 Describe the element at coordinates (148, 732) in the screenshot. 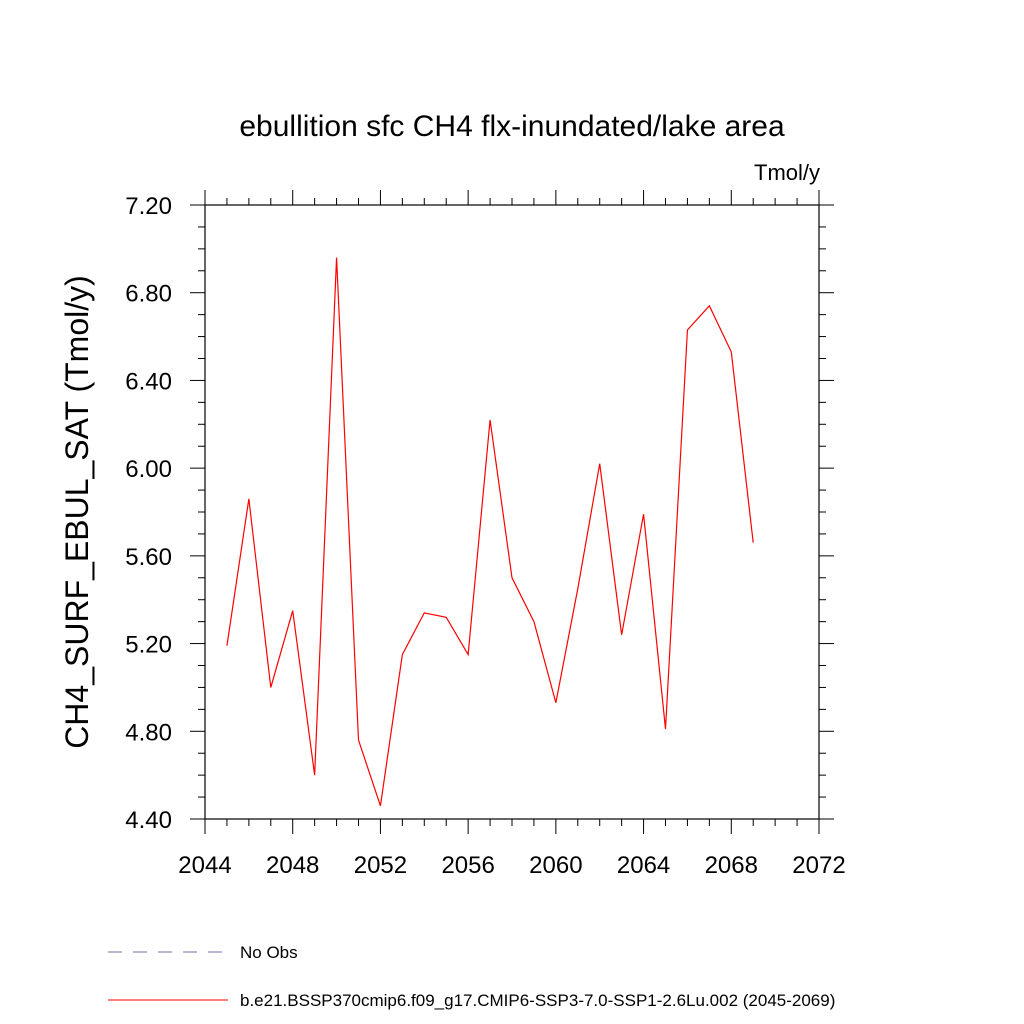

I see `y-tick-label: 4.80` at that location.